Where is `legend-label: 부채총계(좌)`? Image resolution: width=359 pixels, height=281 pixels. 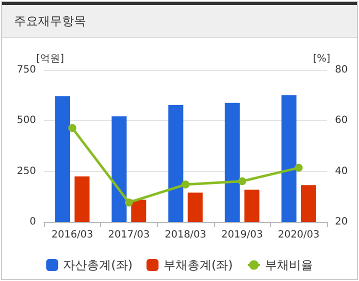 legend-label: 부채총계(좌) is located at coordinates (198, 265).